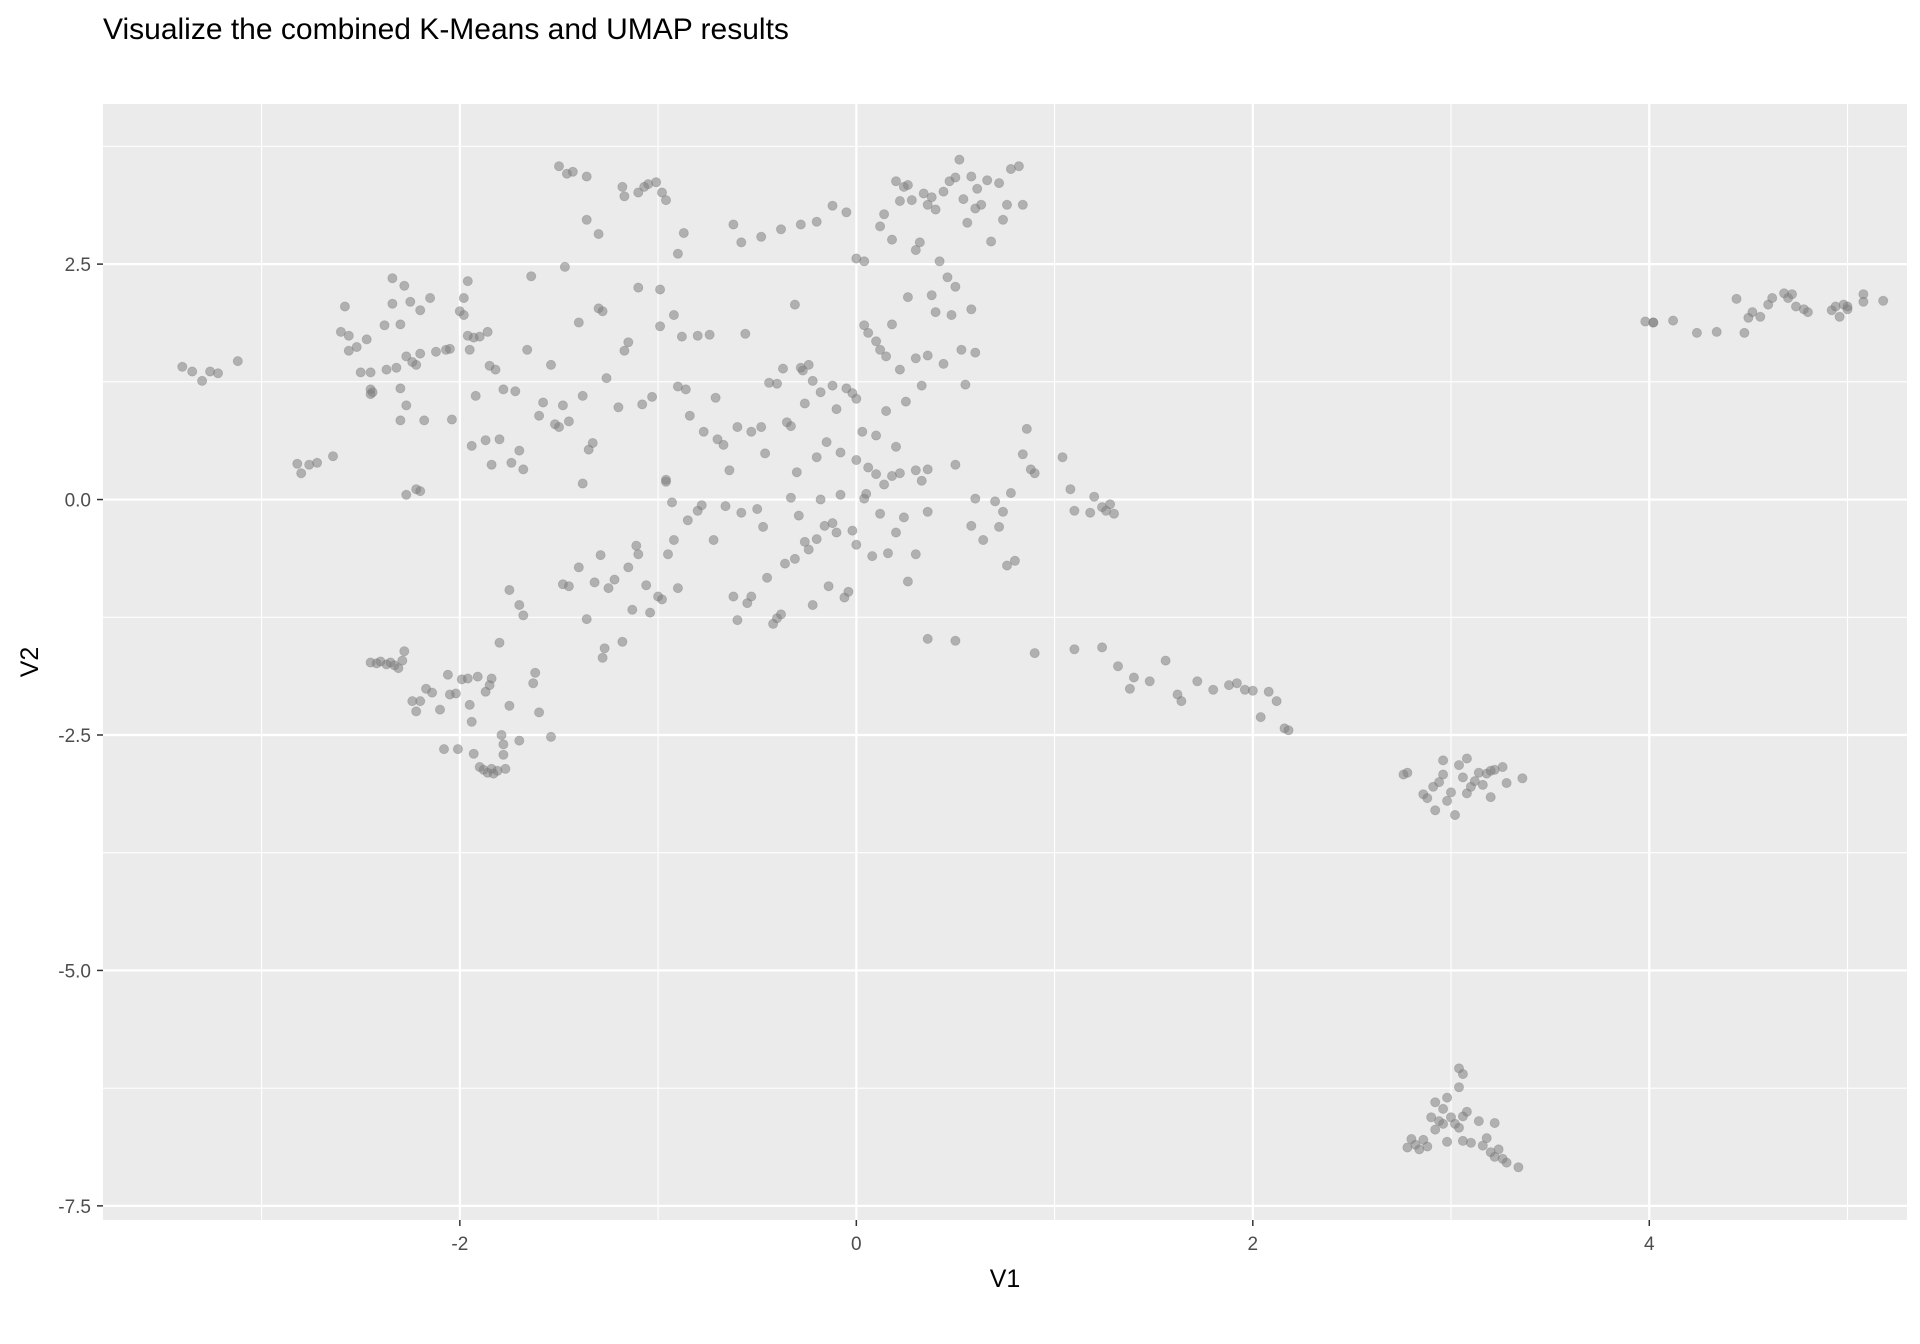 This screenshot has height=1344, width=1920. I want to click on y-axis-title: V2, so click(30, 662).